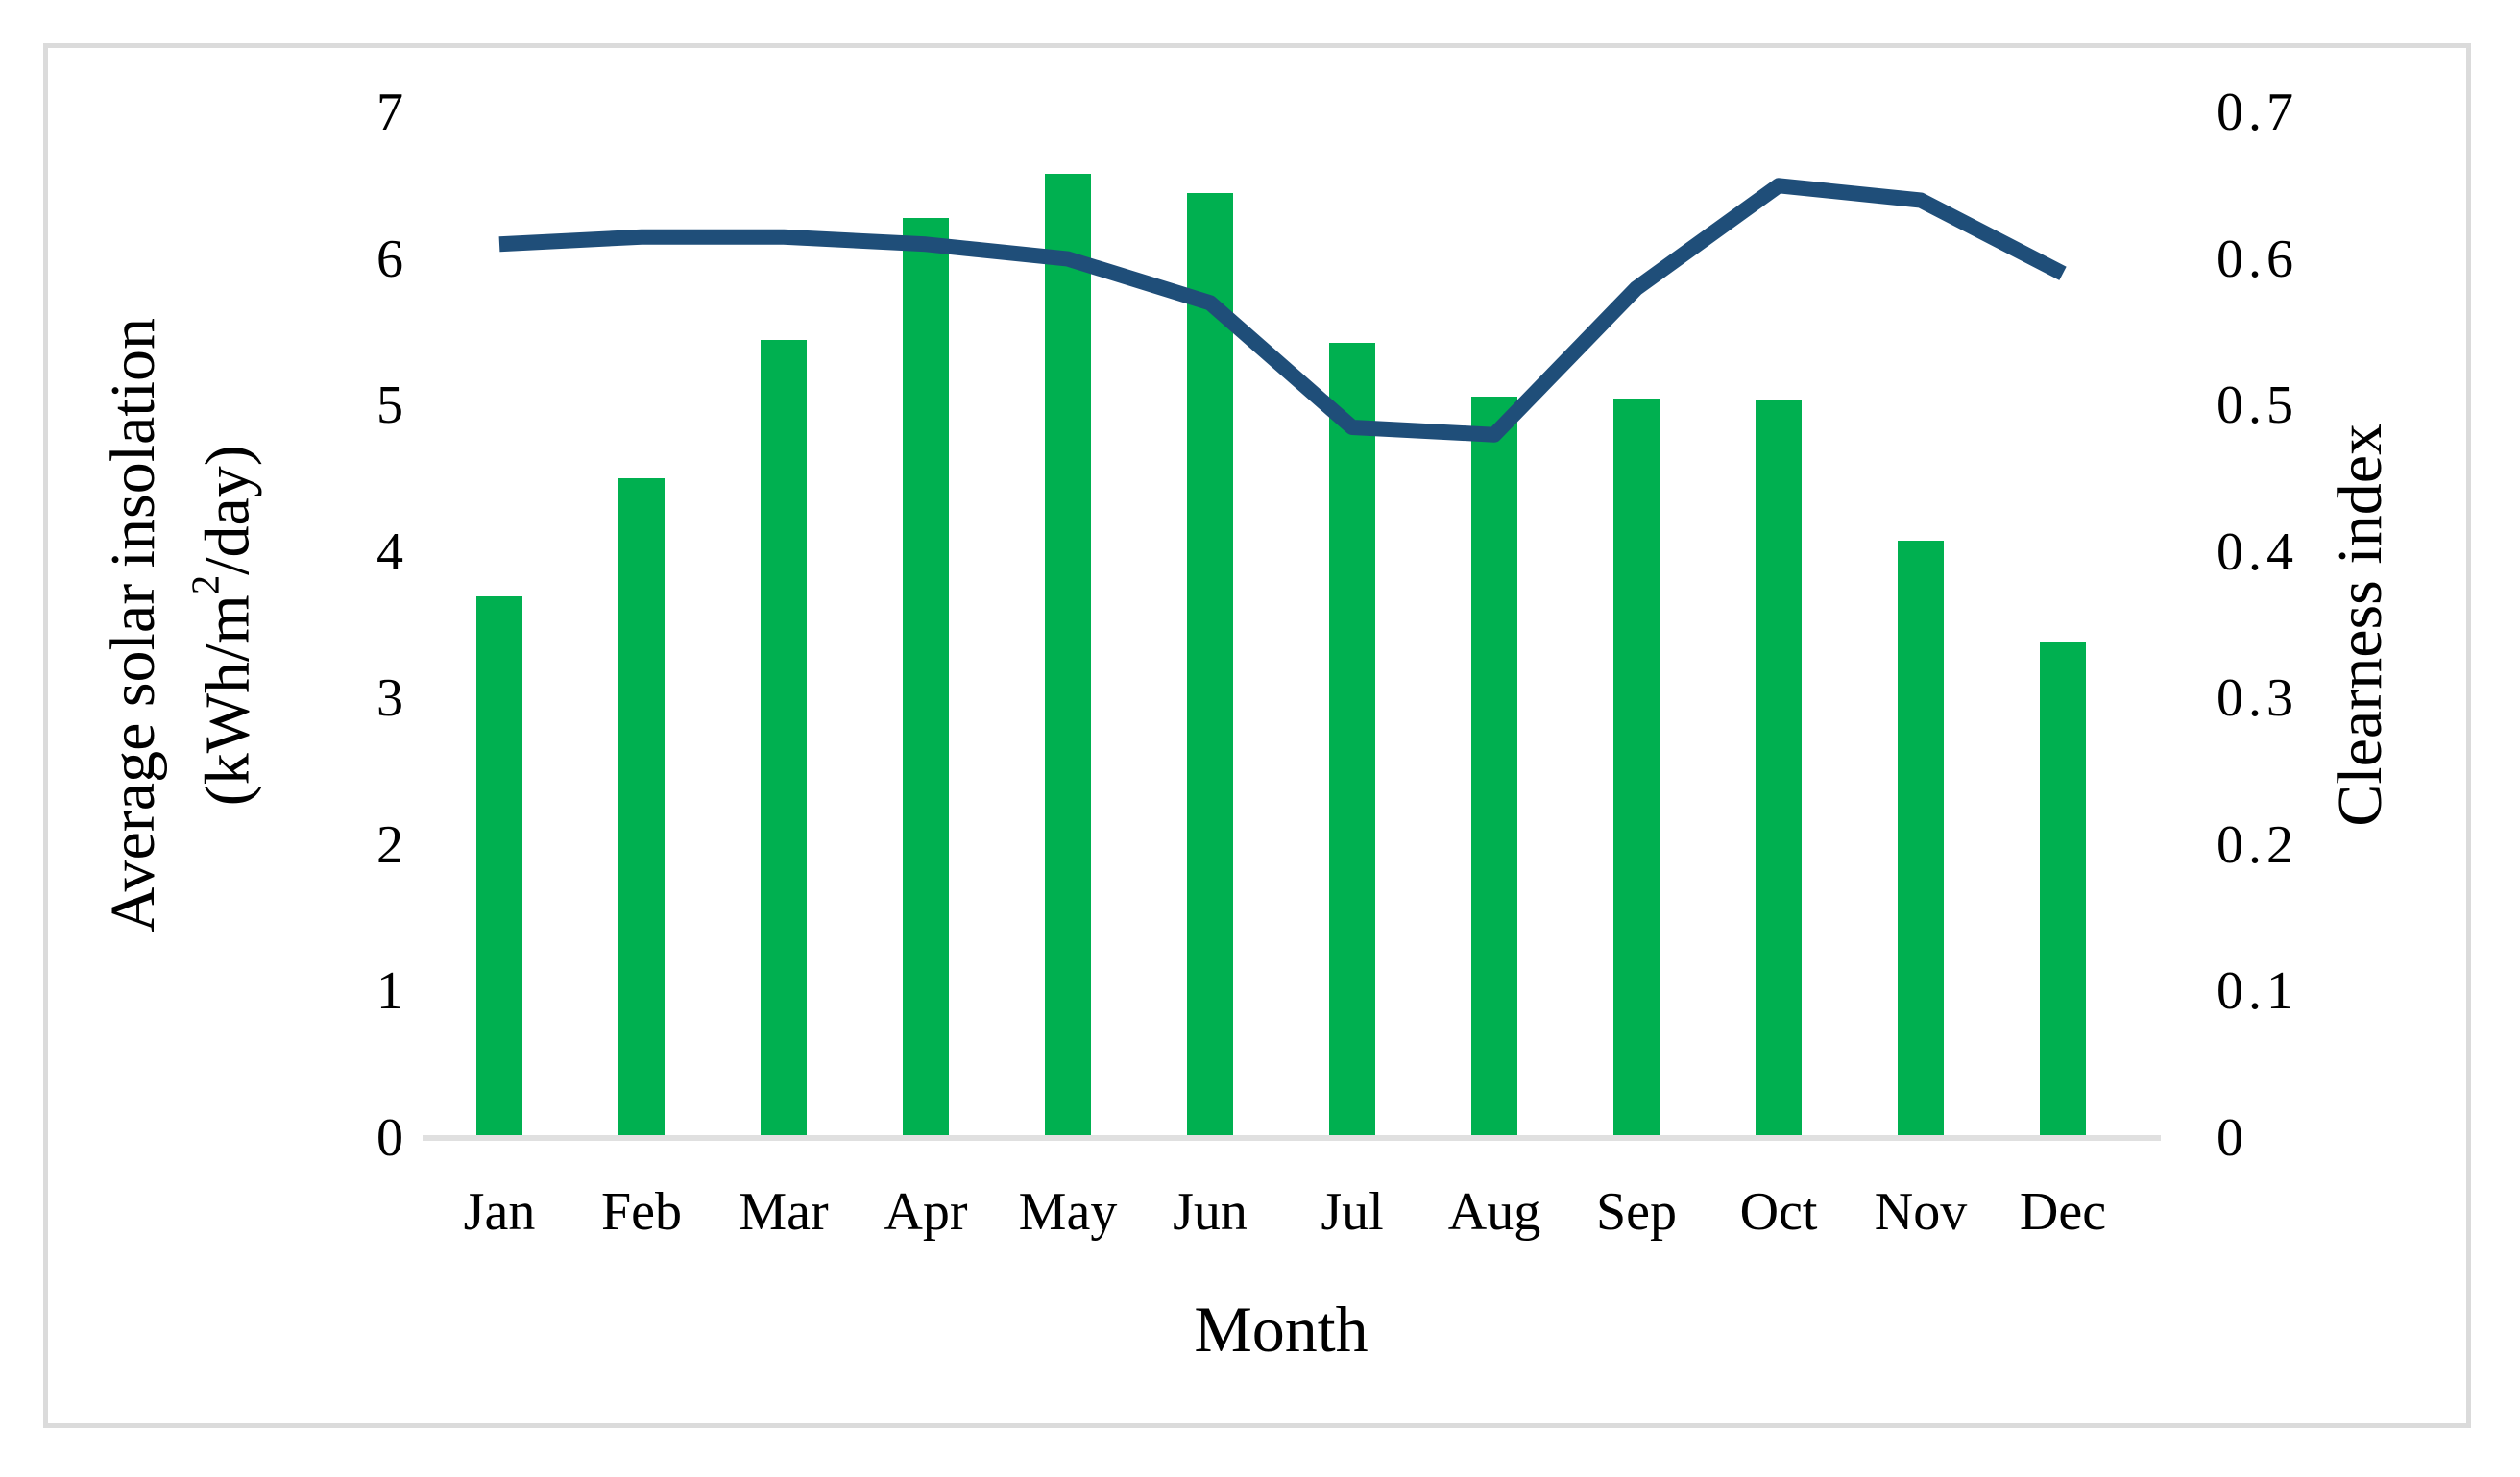 Image resolution: width=2520 pixels, height=1477 pixels. I want to click on x-axis-category-labels: Jan Feb Mar Apr May Jun Jul Aug Sep Oct Nov Dec, so click(1281, 1212).